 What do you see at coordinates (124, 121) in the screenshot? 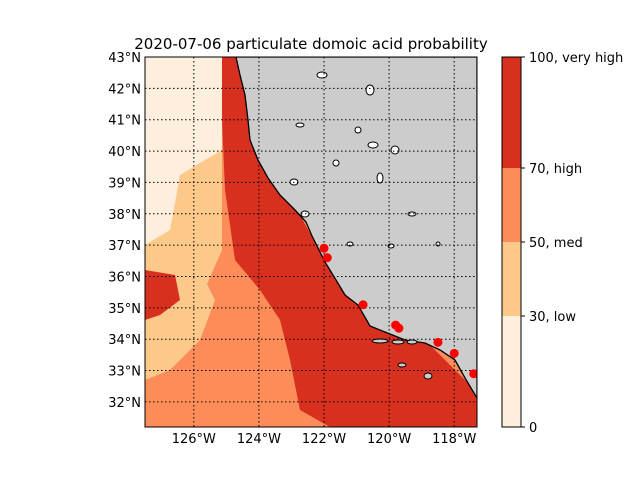
I see `latitude-tick-label: 41°N` at bounding box center [124, 121].